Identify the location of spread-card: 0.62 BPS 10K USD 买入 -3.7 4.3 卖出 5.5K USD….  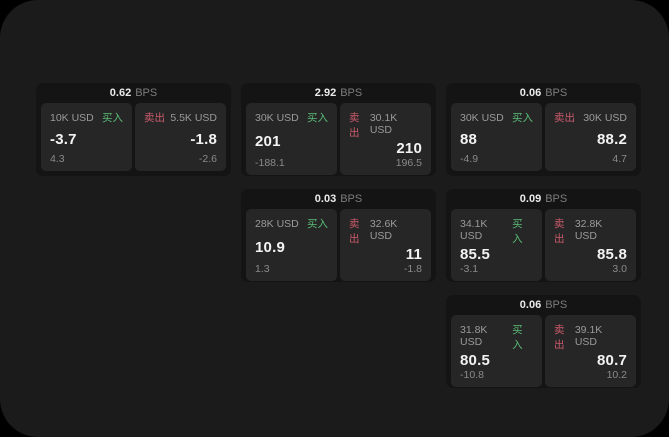
(133, 129).